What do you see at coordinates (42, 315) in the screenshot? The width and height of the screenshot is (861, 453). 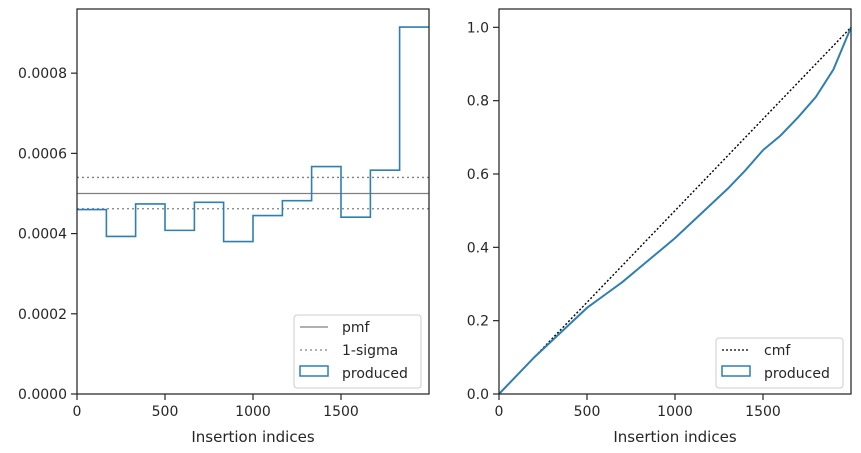 I see `left-y-tick-label: 0.0002` at bounding box center [42, 315].